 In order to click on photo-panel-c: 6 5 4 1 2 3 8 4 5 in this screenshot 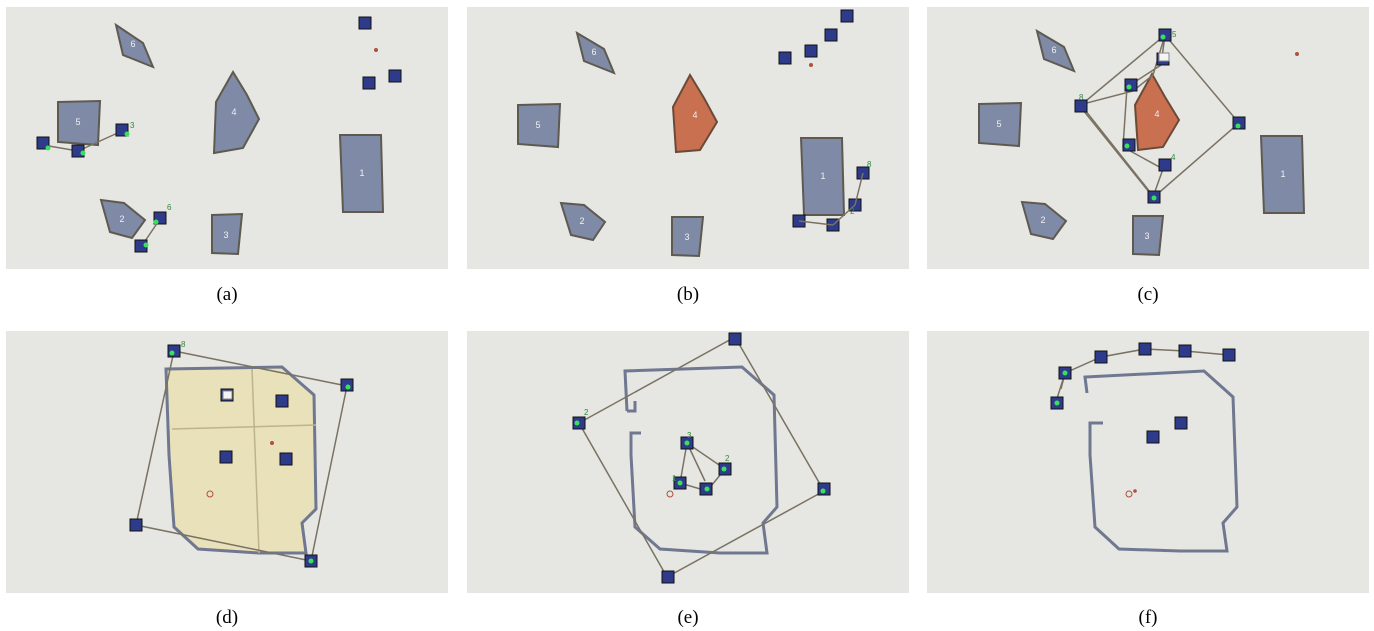, I will do `click(1148, 138)`.